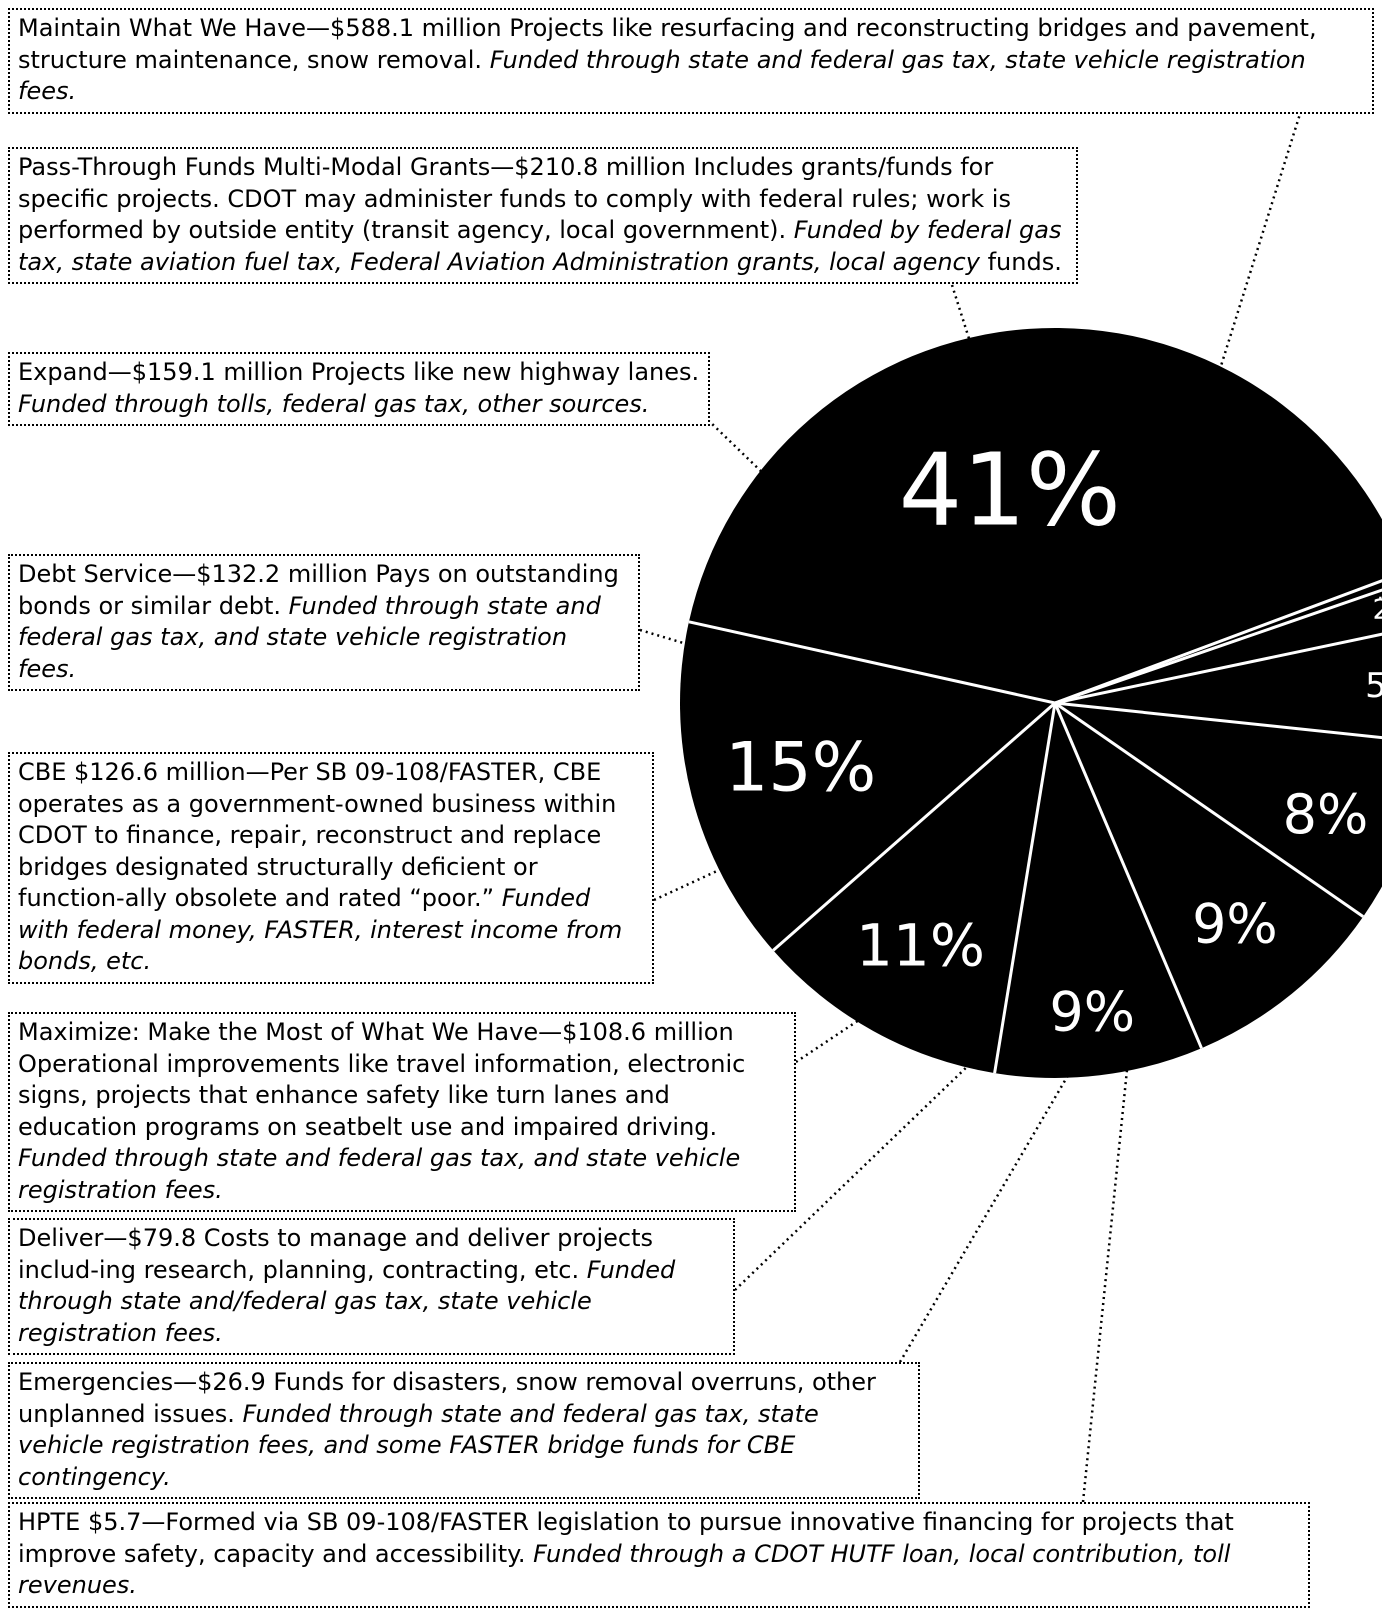  What do you see at coordinates (920, 946) in the screenshot?
I see `slice-label-7: 11%` at bounding box center [920, 946].